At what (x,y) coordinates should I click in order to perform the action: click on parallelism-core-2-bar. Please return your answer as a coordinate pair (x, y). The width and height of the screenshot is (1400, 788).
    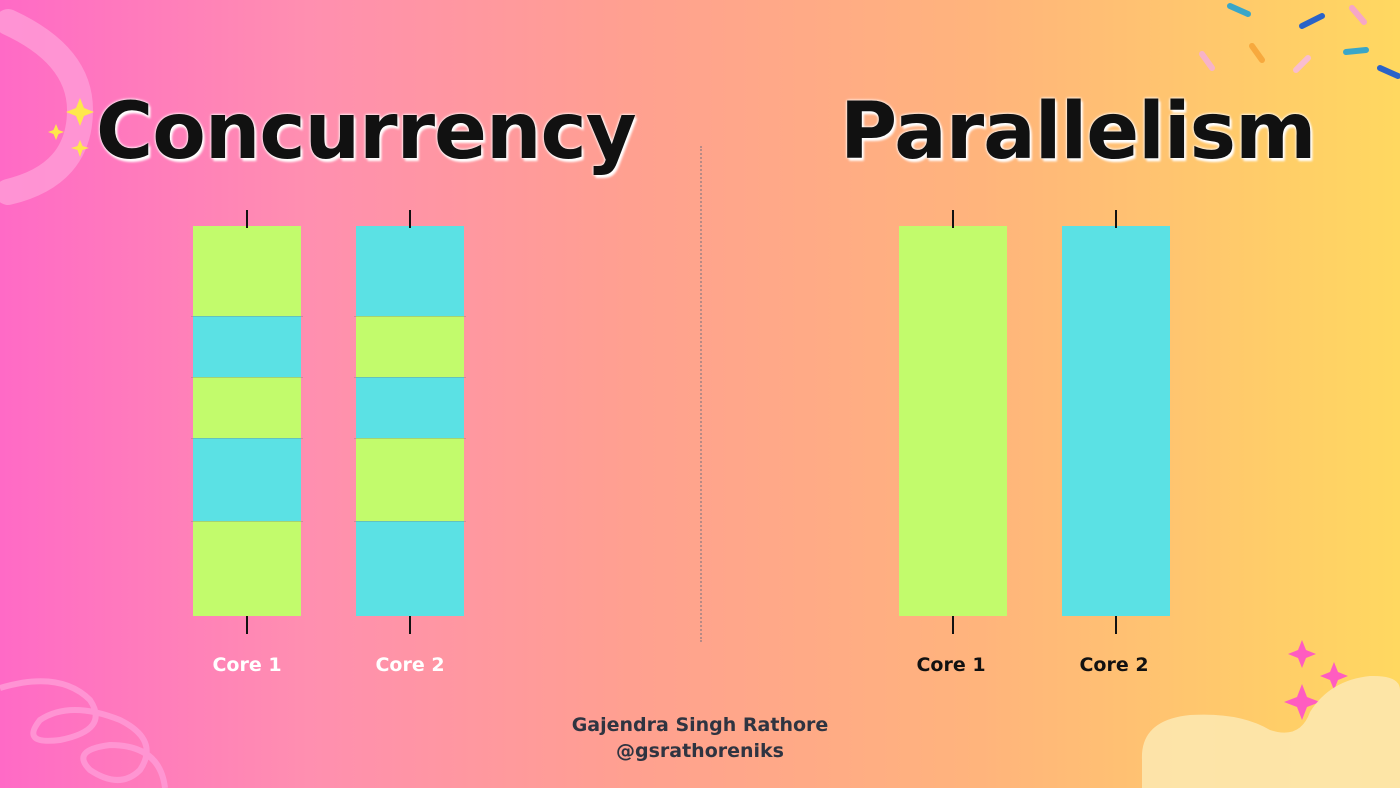
    Looking at the image, I should click on (1116, 422).